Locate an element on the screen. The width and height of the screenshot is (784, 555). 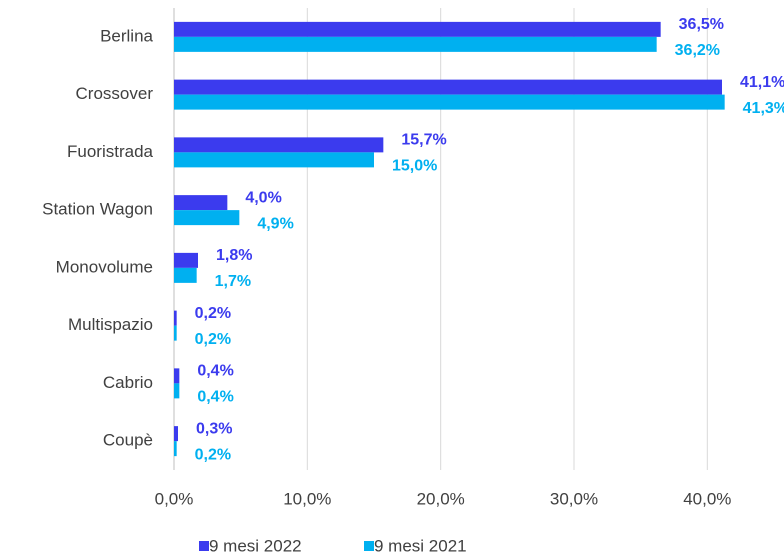
y-tick-label: Station Wagon is located at coordinates (97, 209).